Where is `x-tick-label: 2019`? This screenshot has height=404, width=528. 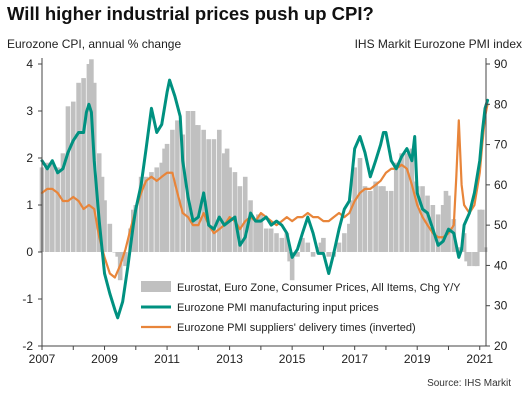 x-tick-label: 2019 is located at coordinates (417, 359).